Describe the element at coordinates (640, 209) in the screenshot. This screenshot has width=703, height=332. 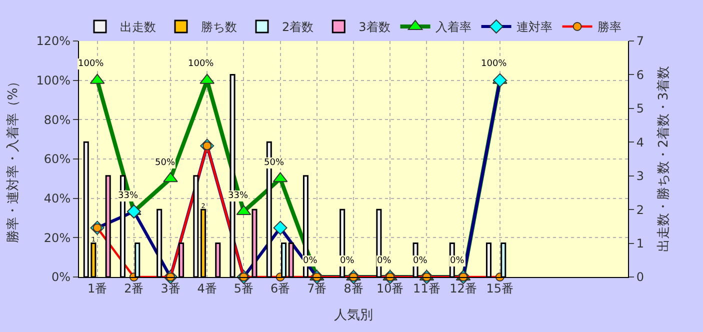
I see `y2-tick-label: 2` at that location.